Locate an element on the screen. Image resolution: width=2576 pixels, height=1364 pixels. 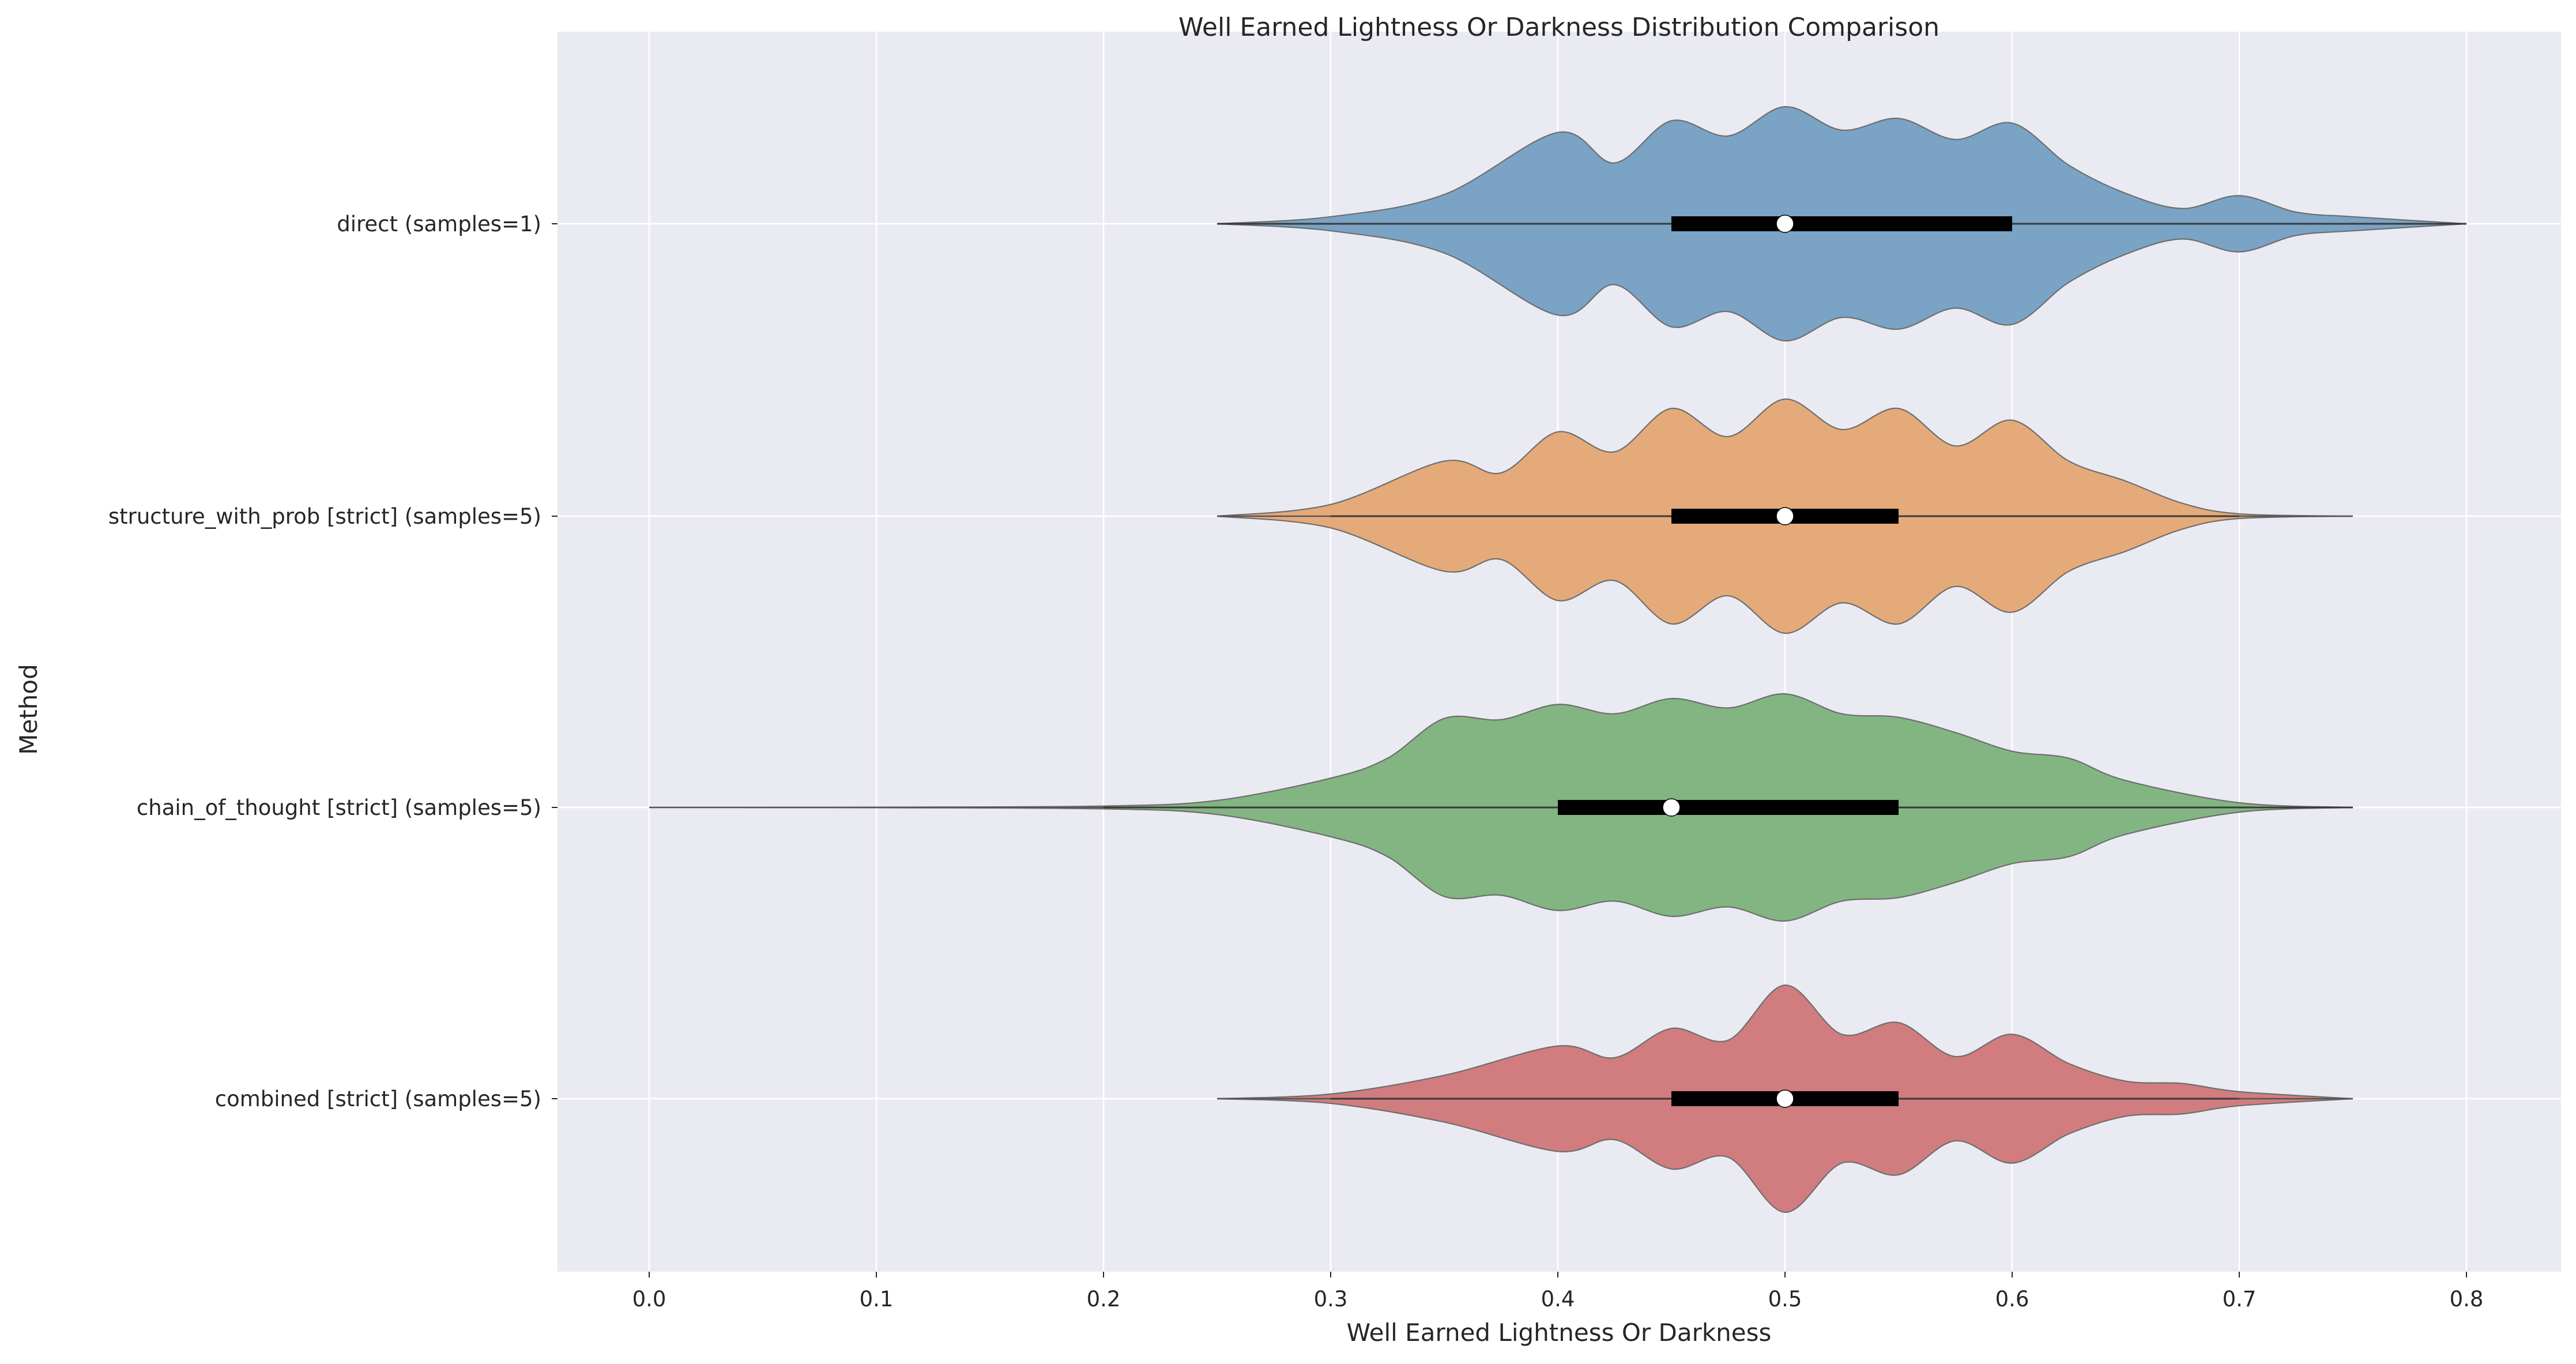
y-axis-label: Method is located at coordinates (28, 709).